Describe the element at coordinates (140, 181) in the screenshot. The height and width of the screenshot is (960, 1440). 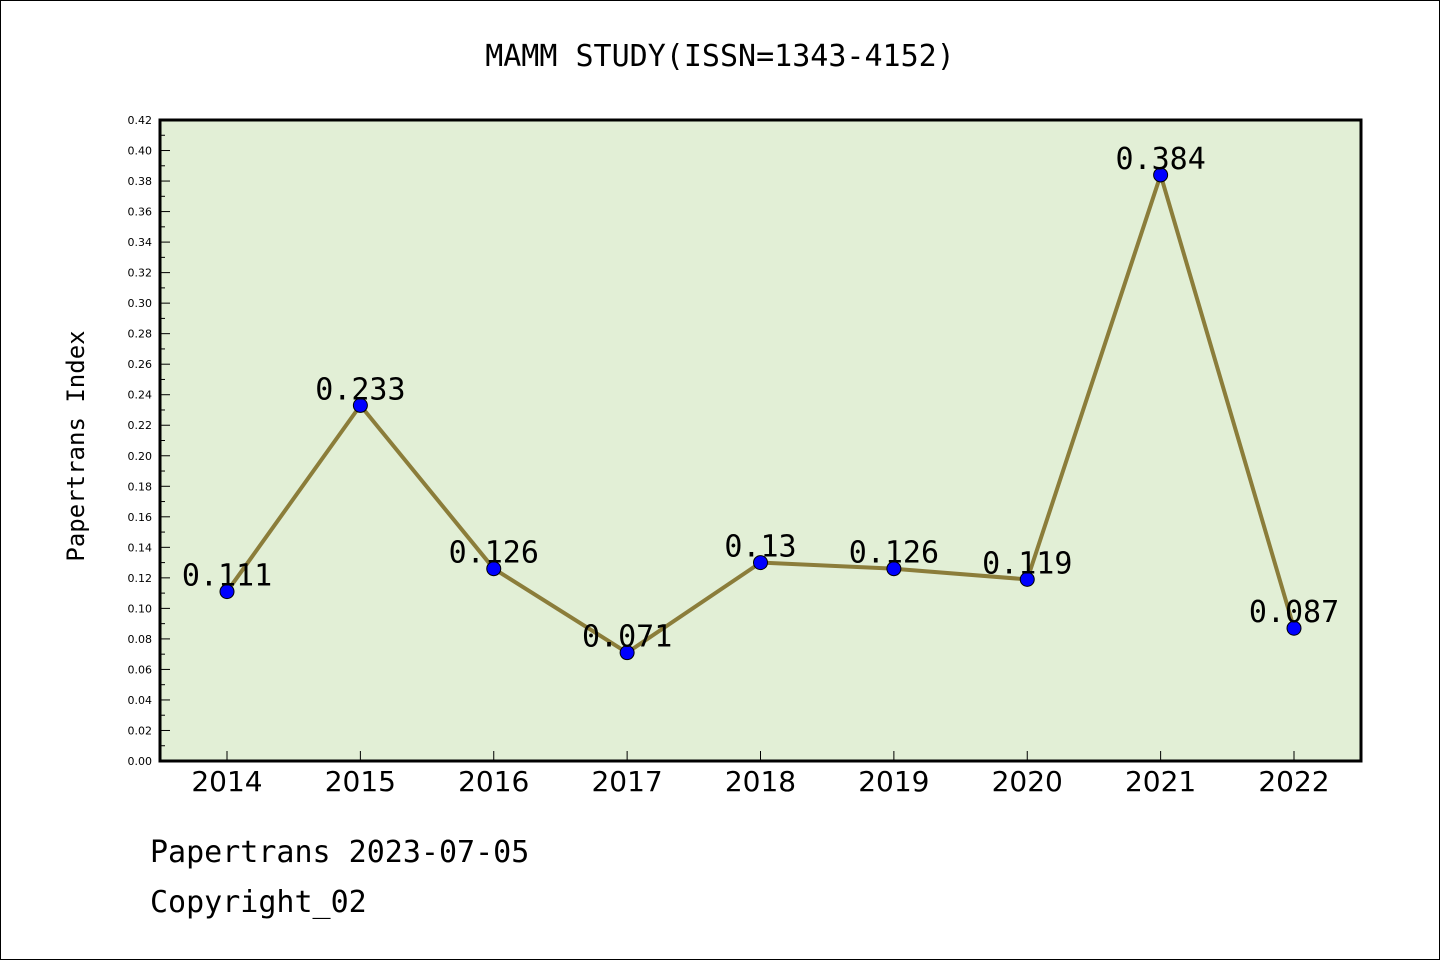
I see `y-tick-label: 0.38` at that location.